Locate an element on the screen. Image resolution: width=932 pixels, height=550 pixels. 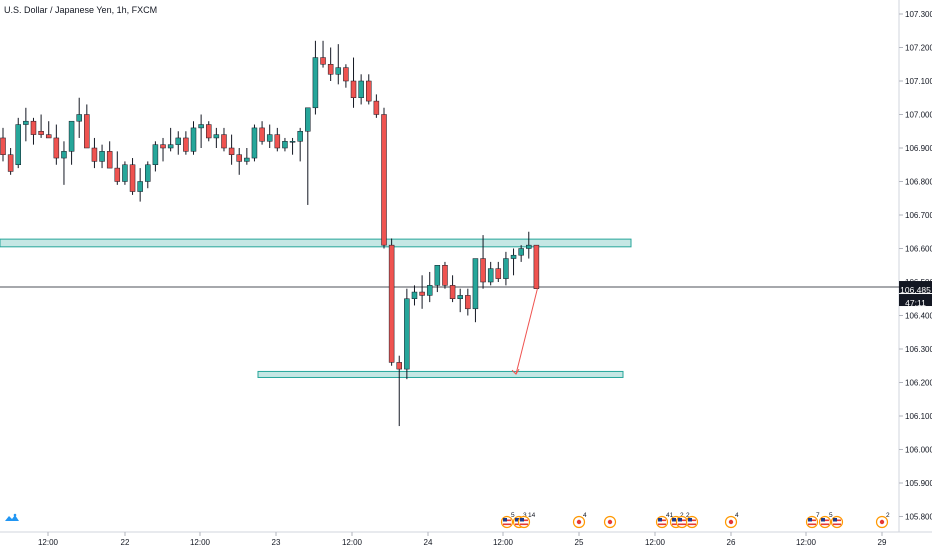
projection-arrow is located at coordinates (526, 331).